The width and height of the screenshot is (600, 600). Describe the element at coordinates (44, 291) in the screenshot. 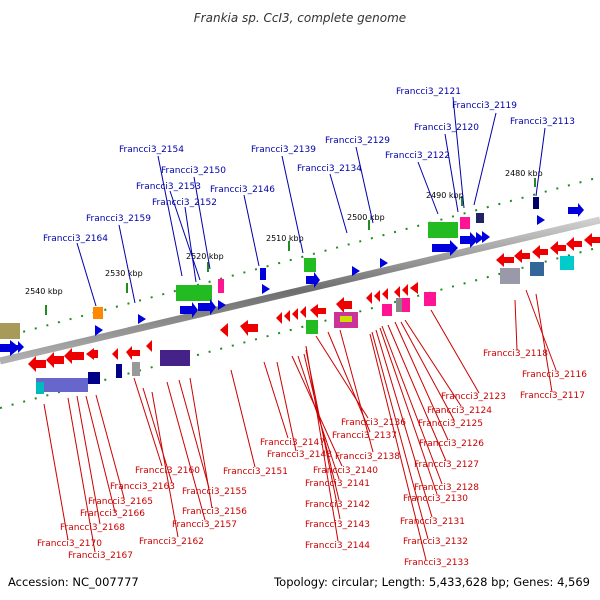

I see `scale-label: 2540 kbp` at that location.